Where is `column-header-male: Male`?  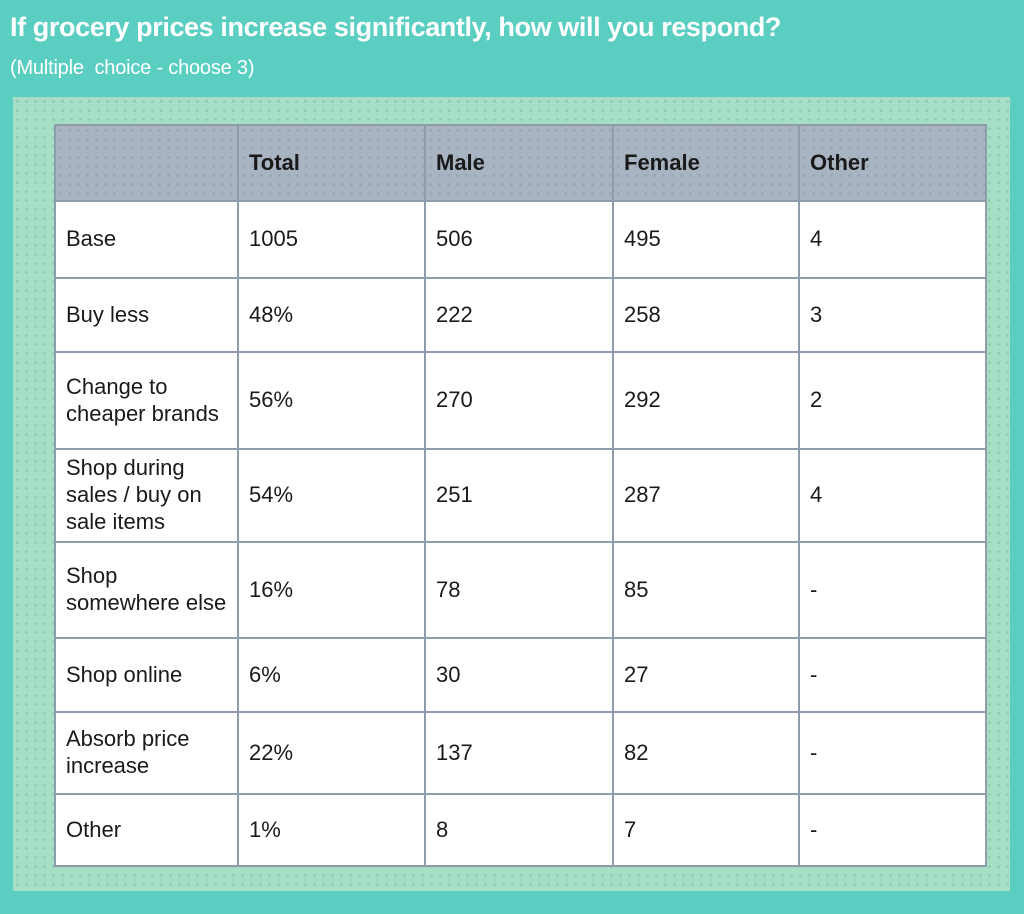 column-header-male: Male is located at coordinates (519, 163).